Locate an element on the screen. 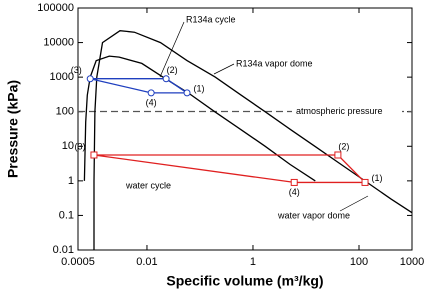 The image size is (428, 293). annotation: R134a cycle is located at coordinates (211, 19).